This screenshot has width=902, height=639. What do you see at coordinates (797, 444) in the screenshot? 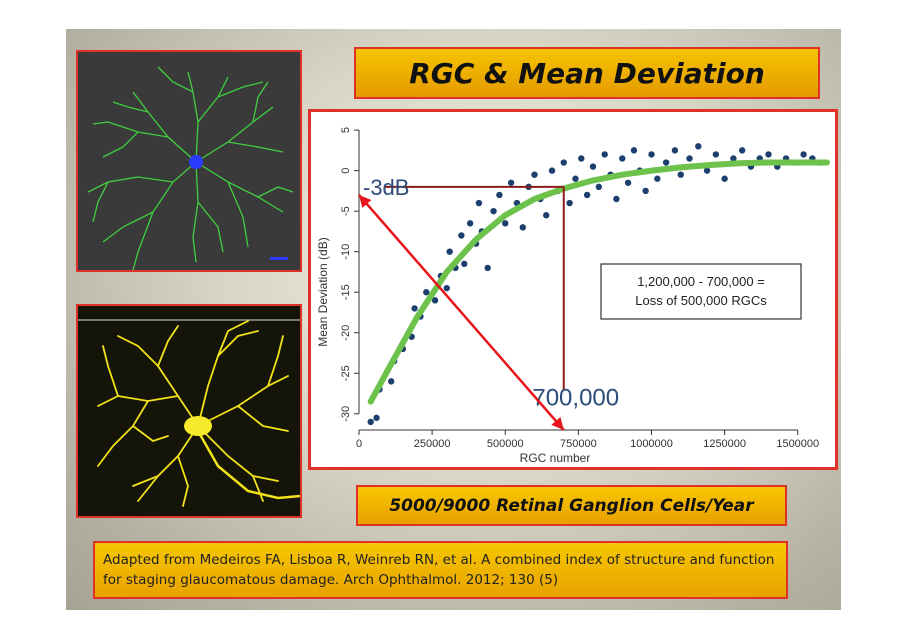
I see `x-tick-label: 1500000` at bounding box center [797, 444].